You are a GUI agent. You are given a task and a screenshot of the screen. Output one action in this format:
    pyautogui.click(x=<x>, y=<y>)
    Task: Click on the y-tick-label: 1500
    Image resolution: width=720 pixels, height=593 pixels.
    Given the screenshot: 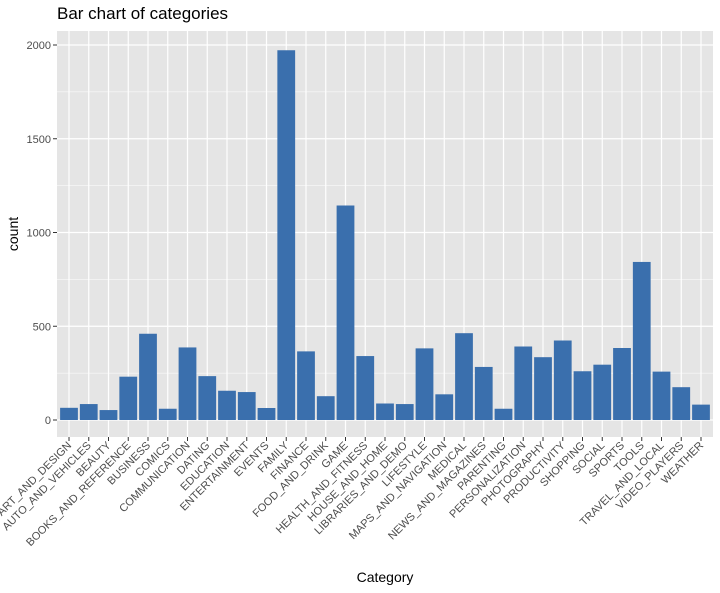 What is the action you would take?
    pyautogui.click(x=39, y=140)
    